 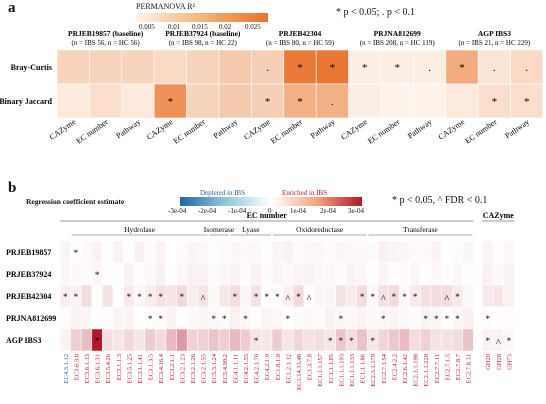 What do you see at coordinates (299, 372) in the screenshot?
I see `ec-column-label: EC1.14.13.48` at bounding box center [299, 372].